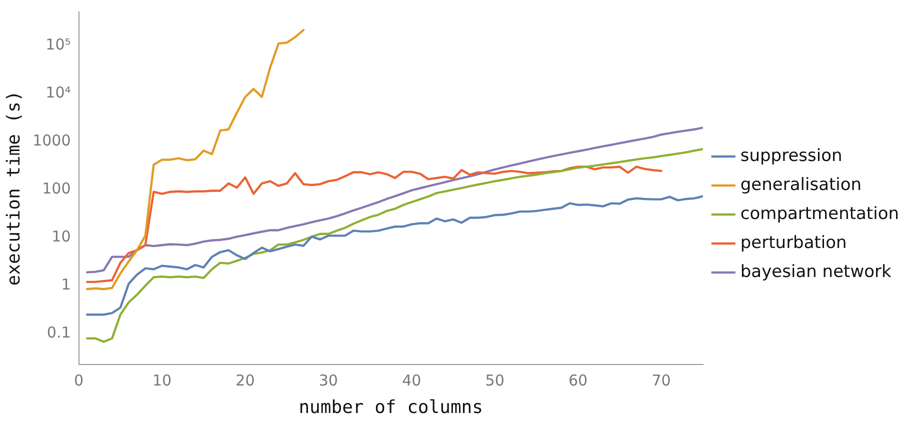  Describe the element at coordinates (162, 380) in the screenshot. I see `x-tick-label: 10` at that location.